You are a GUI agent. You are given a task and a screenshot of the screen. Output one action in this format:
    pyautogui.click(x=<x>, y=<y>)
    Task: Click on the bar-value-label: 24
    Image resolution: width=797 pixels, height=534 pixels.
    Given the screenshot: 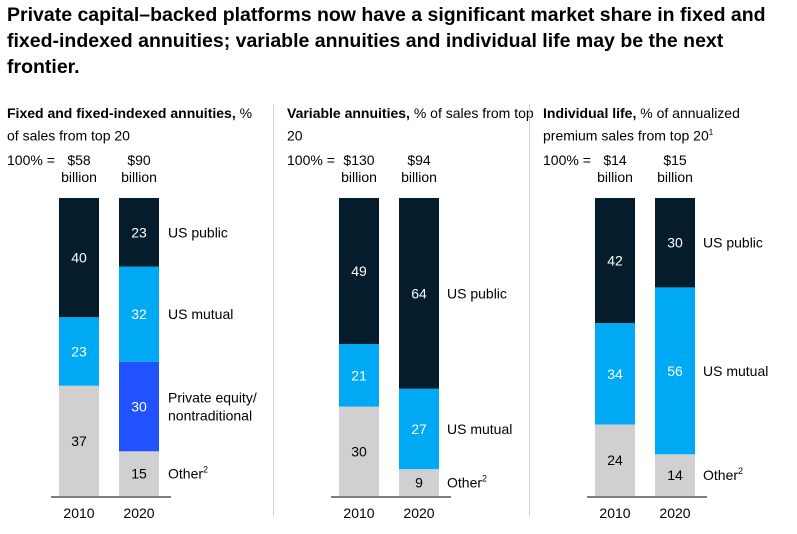 What is the action you would take?
    pyautogui.click(x=615, y=460)
    